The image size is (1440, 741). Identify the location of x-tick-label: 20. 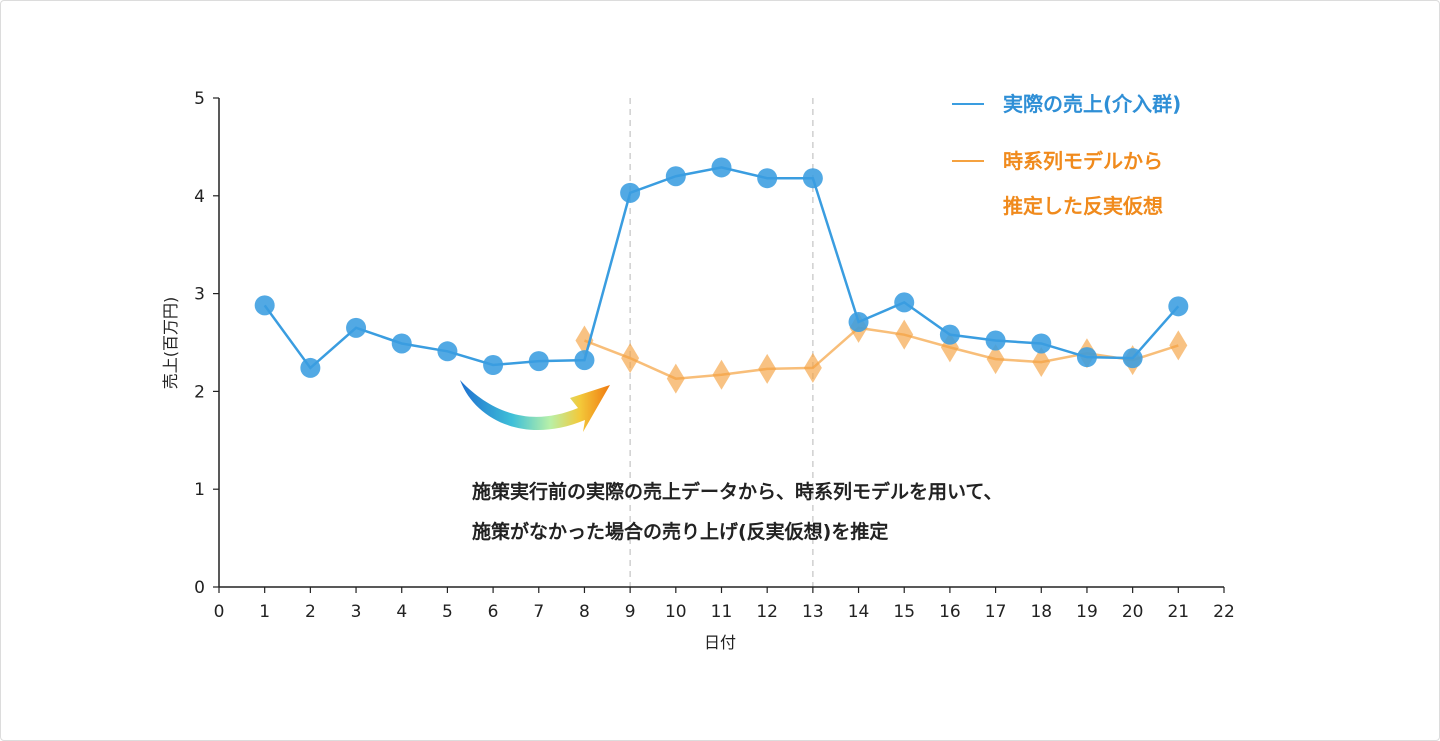
(1133, 612).